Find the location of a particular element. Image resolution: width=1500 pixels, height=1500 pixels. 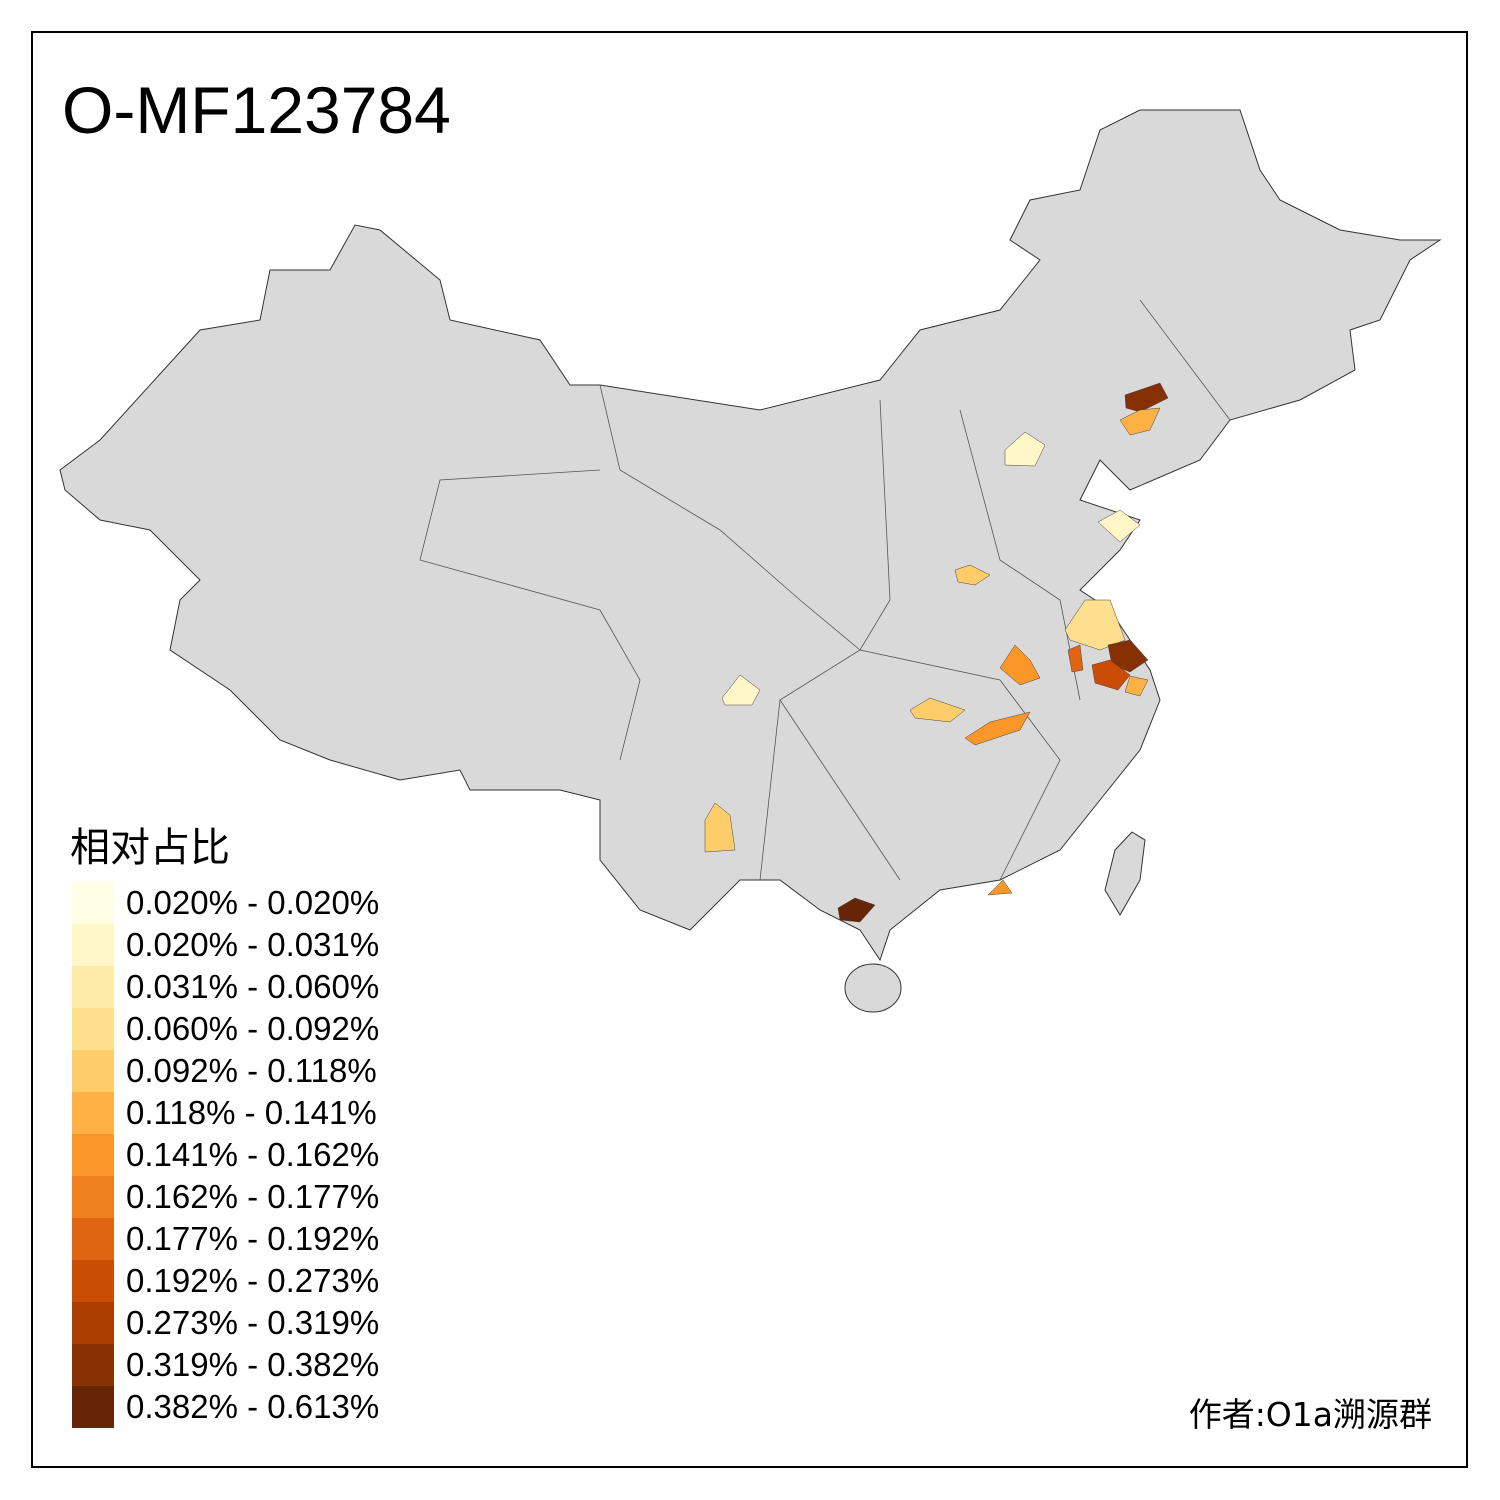

legend-label: 0.141% - 0.162% is located at coordinates (253, 1154).